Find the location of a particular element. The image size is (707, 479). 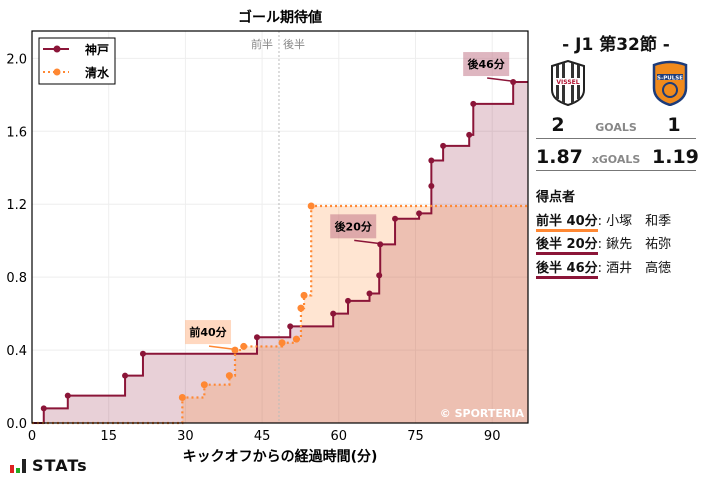

goals-row: 2 GOALS 1 is located at coordinates (616, 126).